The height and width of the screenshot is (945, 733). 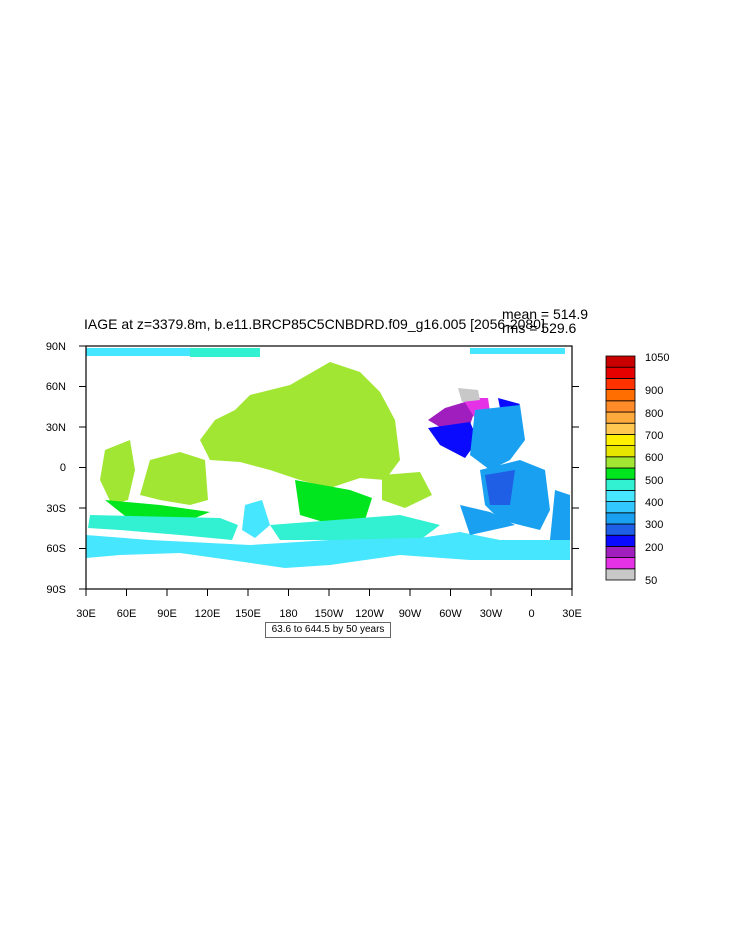 What do you see at coordinates (328, 550) in the screenshot?
I see `southern-ocean` at bounding box center [328, 550].